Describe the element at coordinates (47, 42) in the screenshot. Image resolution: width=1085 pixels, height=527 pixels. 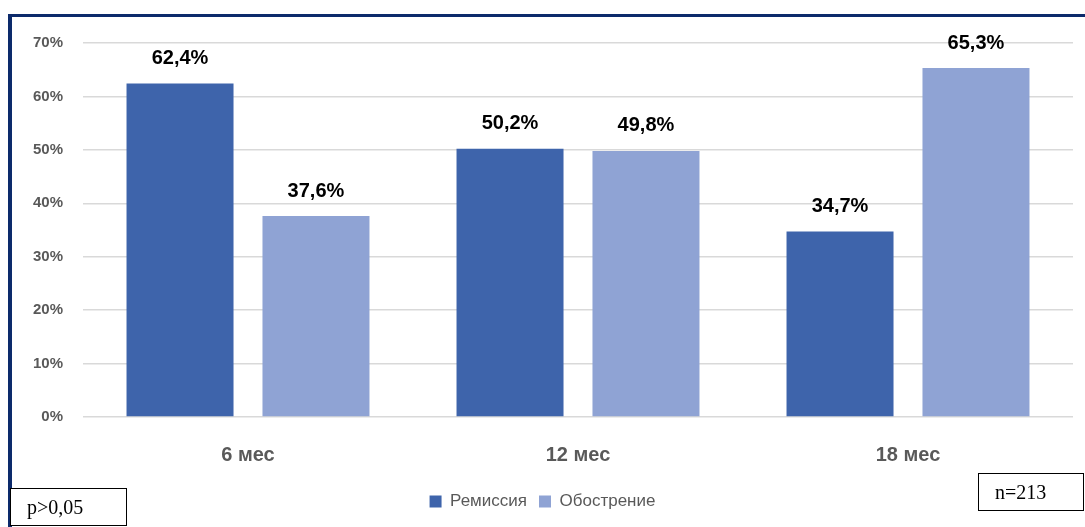
I see `y-tick-label: 70%` at that location.